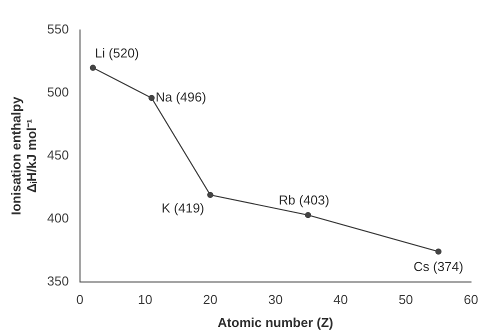  I want to click on y-tick-label: 550, so click(58, 29).